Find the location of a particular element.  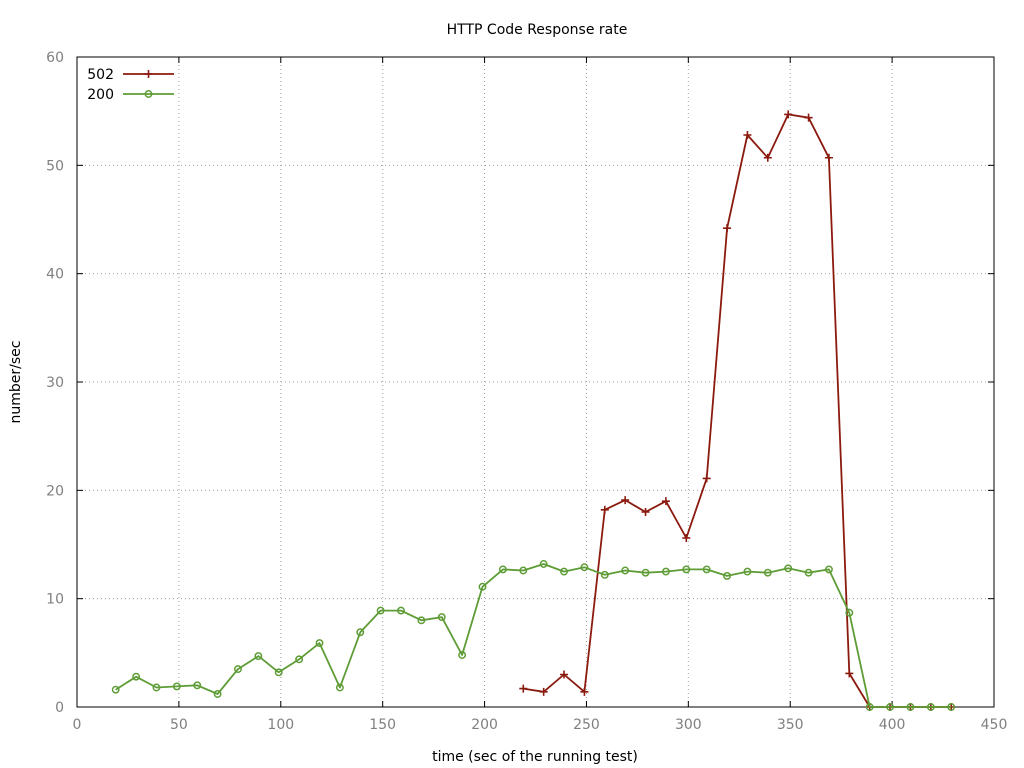

x-axis-label: time (sec of the running test) is located at coordinates (535, 757).